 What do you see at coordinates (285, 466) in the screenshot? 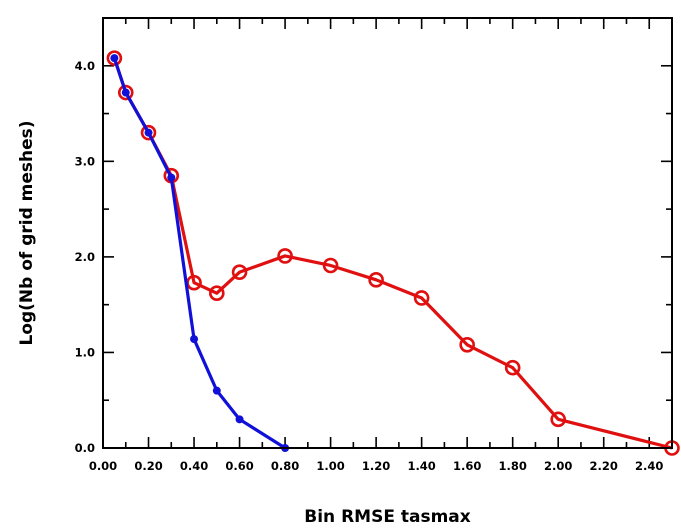
I see `x-tick-label: 0.80` at bounding box center [285, 466].